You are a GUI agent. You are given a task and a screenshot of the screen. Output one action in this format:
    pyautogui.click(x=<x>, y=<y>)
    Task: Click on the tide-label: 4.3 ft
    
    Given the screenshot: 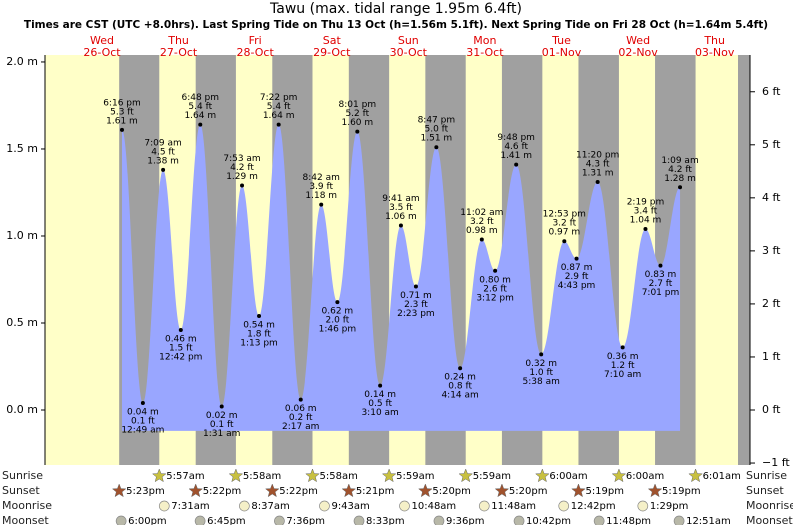 What is the action you would take?
    pyautogui.click(x=598, y=165)
    